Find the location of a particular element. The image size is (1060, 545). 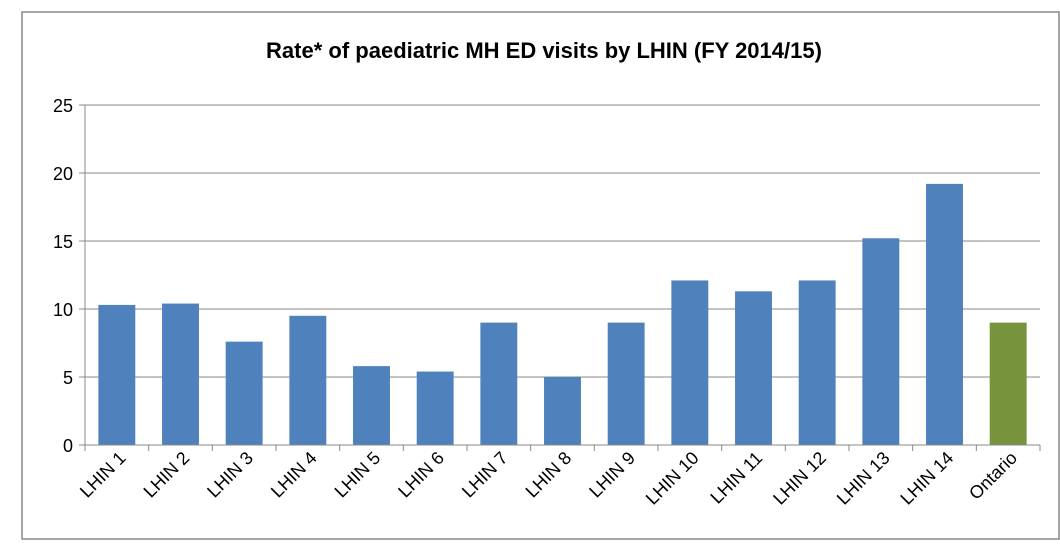

x-tick-label: LHIN 1 is located at coordinates (103, 475).